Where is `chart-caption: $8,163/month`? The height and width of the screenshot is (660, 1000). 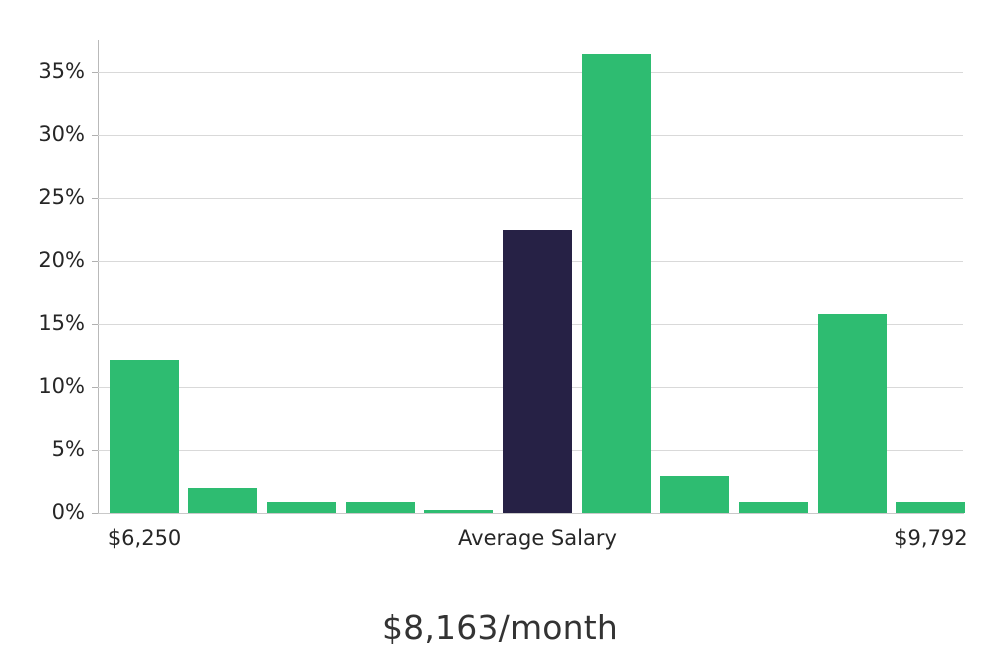 chart-caption: $8,163/month is located at coordinates (500, 627).